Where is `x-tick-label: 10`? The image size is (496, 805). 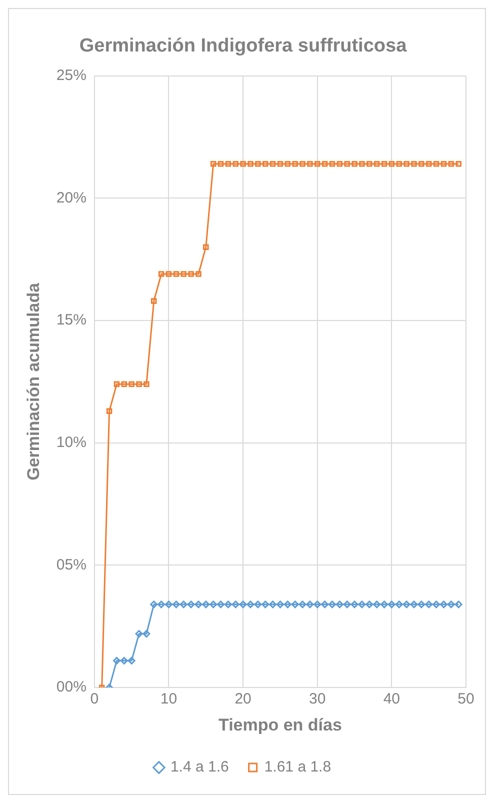
x-tick-label: 10 is located at coordinates (169, 699).